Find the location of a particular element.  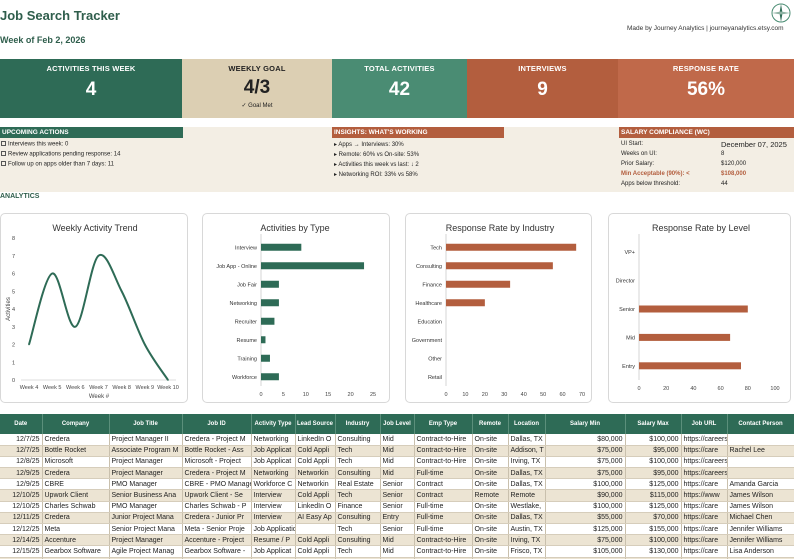

upcoming-item: Interviews this week: 0 is located at coordinates (34, 144).